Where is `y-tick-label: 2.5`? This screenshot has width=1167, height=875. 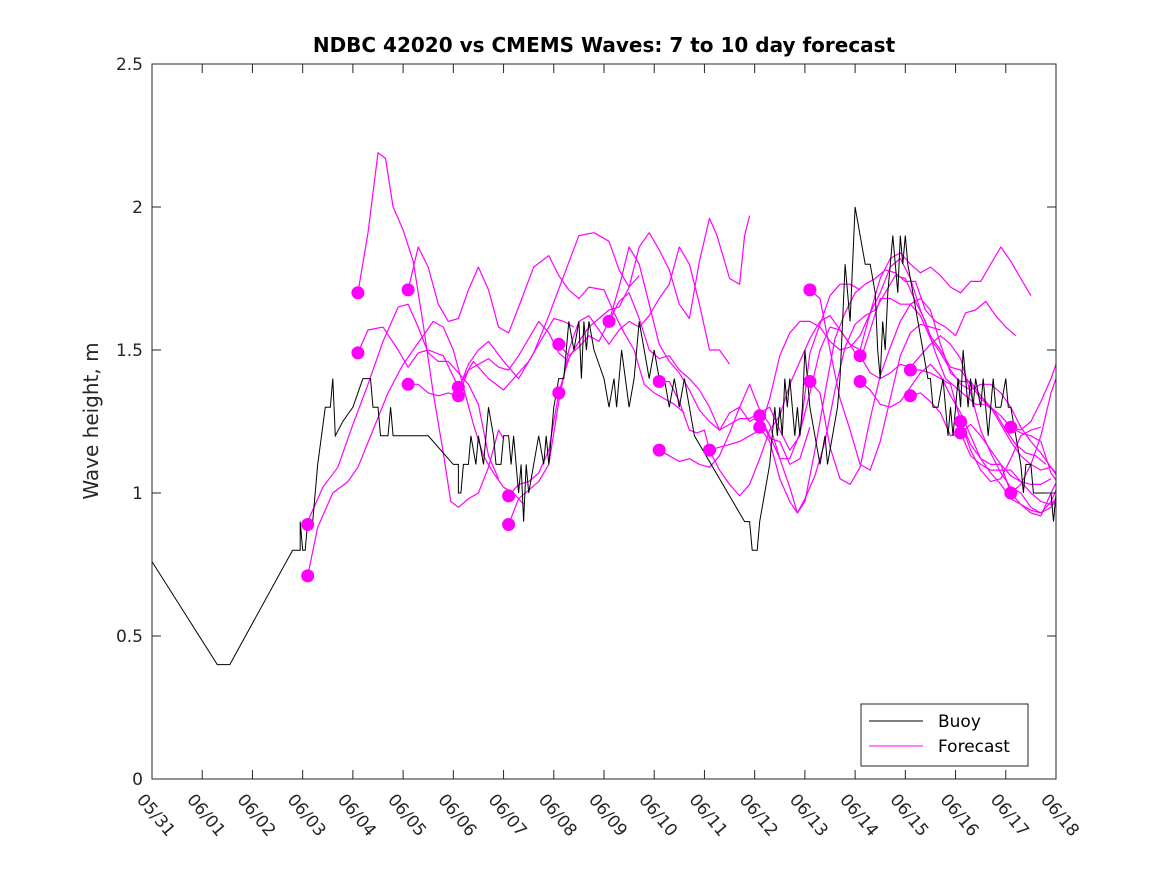 y-tick-label: 2.5 is located at coordinates (129, 65).